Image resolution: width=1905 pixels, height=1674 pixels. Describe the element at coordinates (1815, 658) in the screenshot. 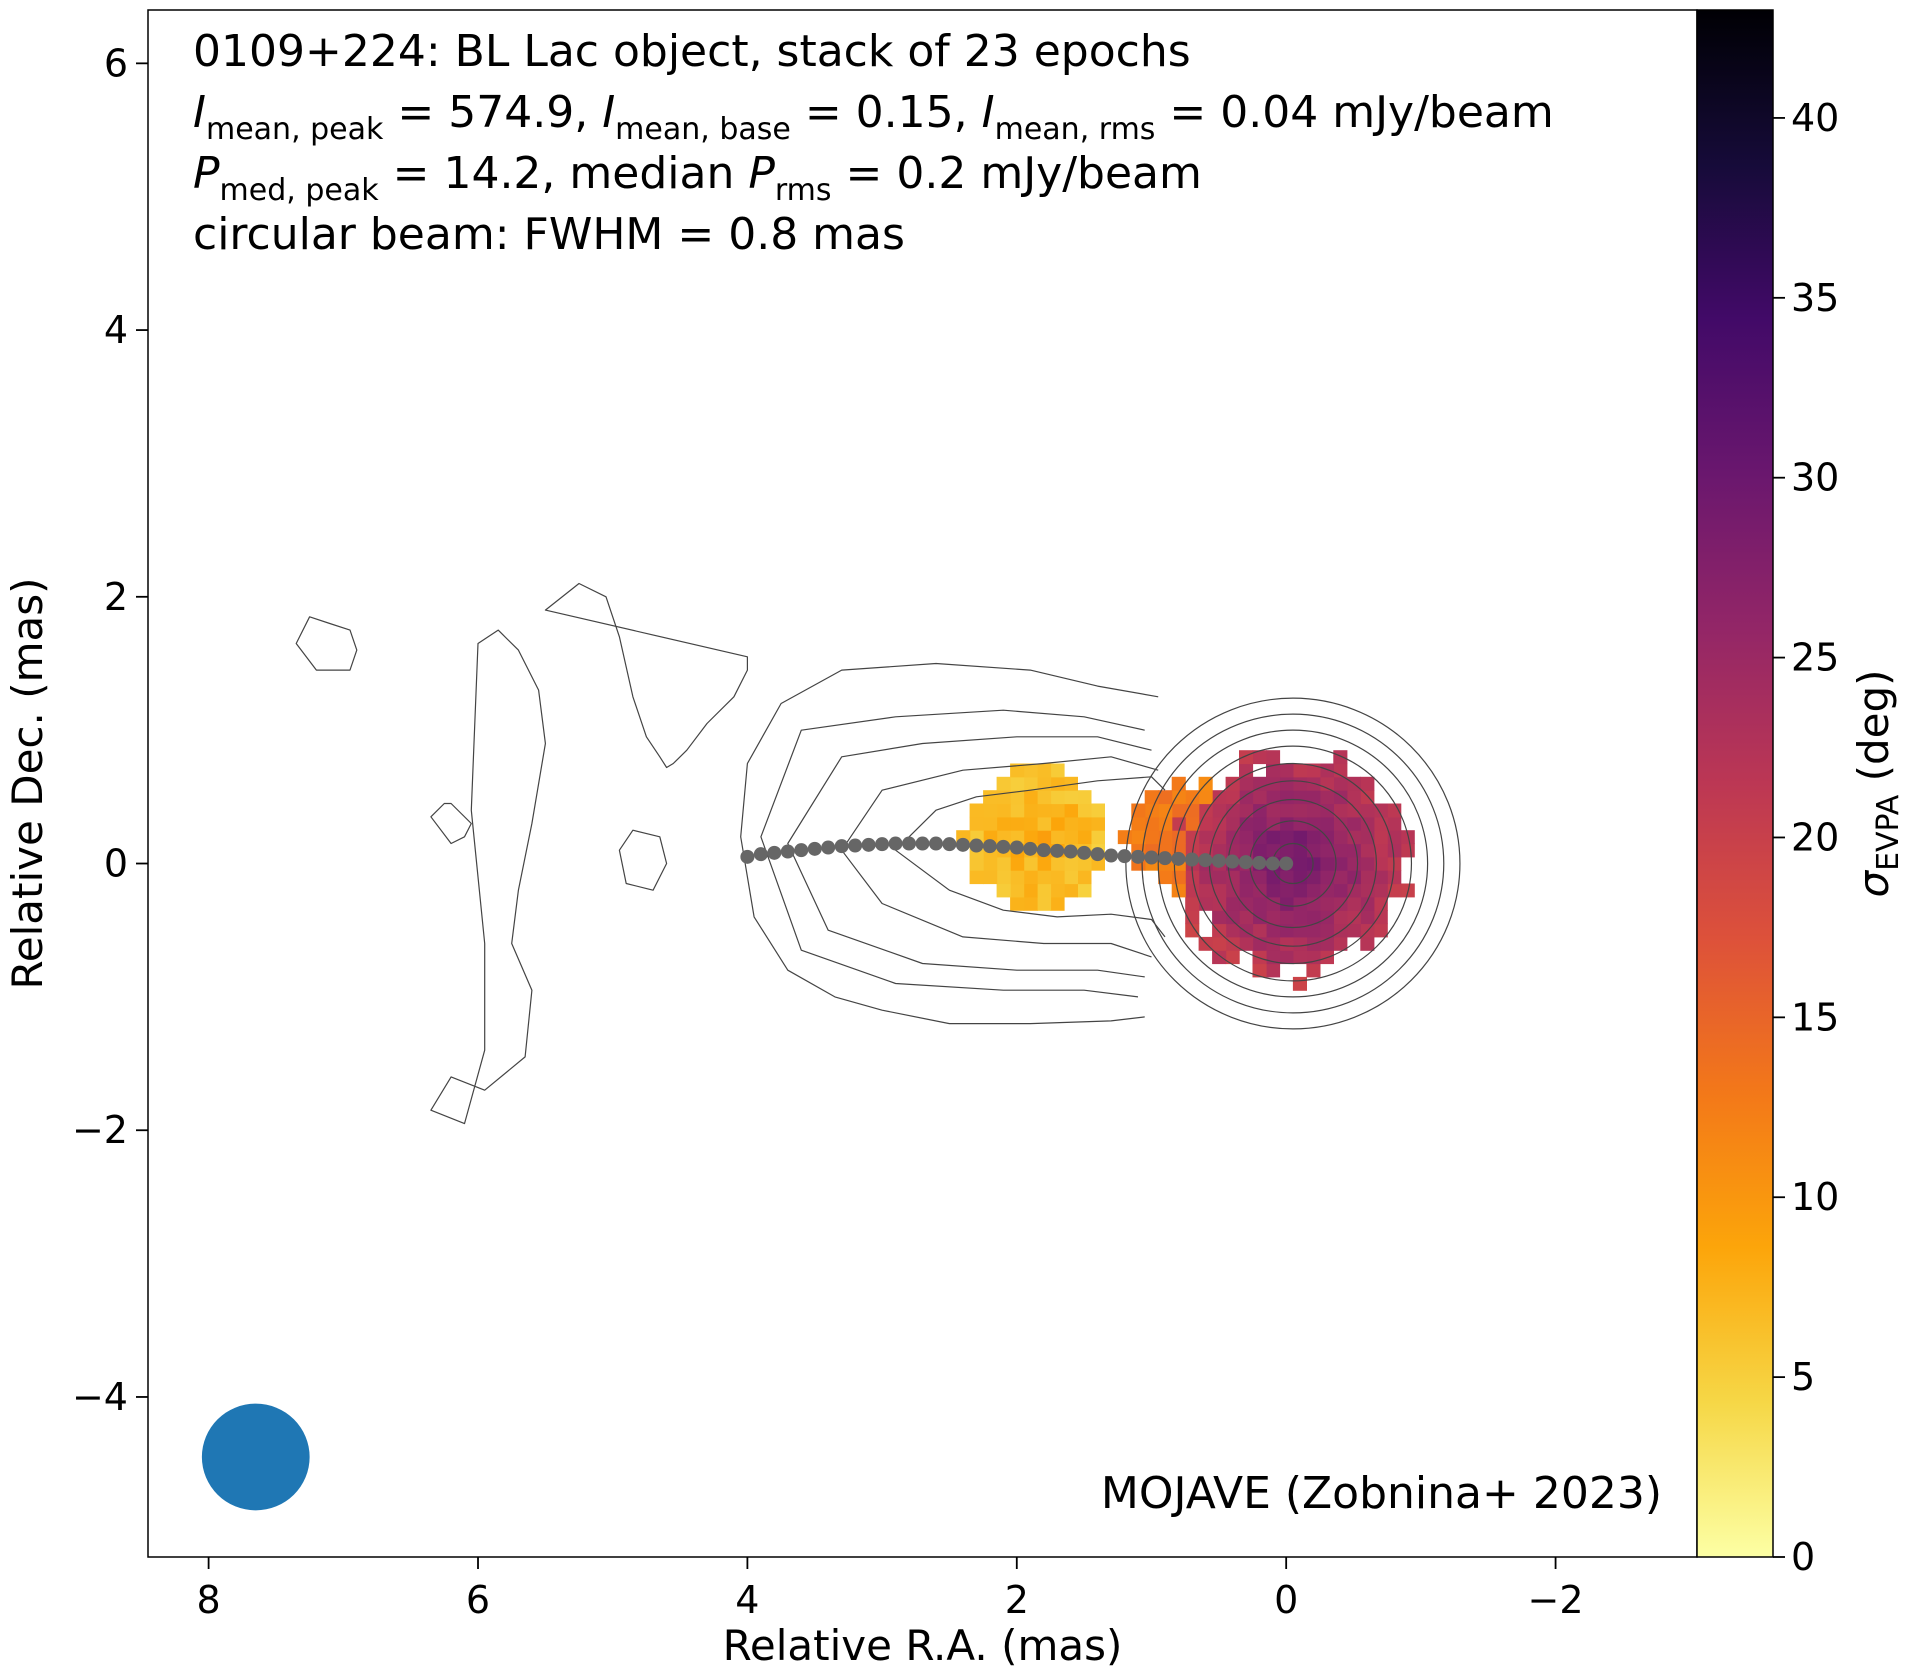

I see `colorbar-tick-label: 25` at that location.